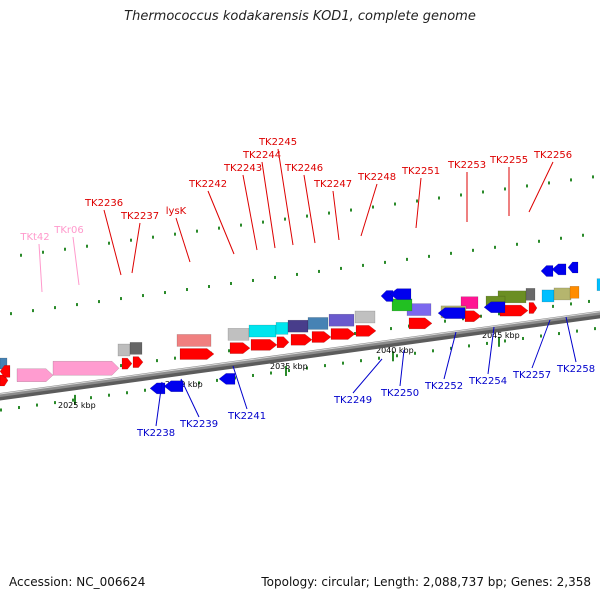  What do you see at coordinates (261, 155) in the screenshot?
I see `forward-gene-label: TK2244` at bounding box center [261, 155].